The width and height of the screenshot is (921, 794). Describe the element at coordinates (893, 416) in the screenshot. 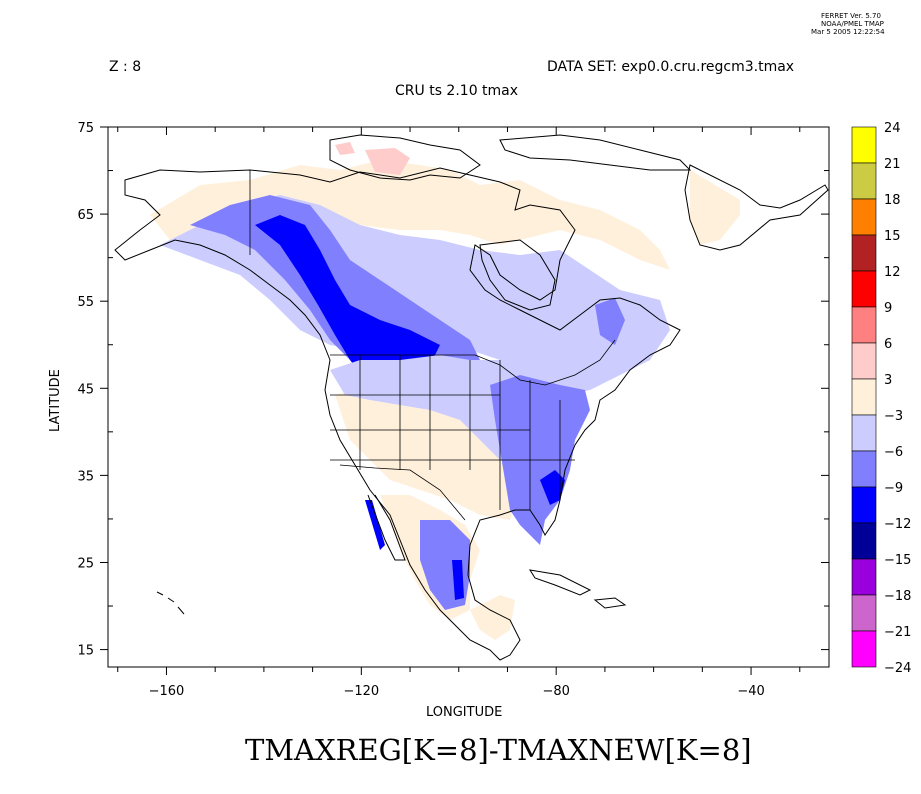

I see `colorbar-level-label: −3` at that location.